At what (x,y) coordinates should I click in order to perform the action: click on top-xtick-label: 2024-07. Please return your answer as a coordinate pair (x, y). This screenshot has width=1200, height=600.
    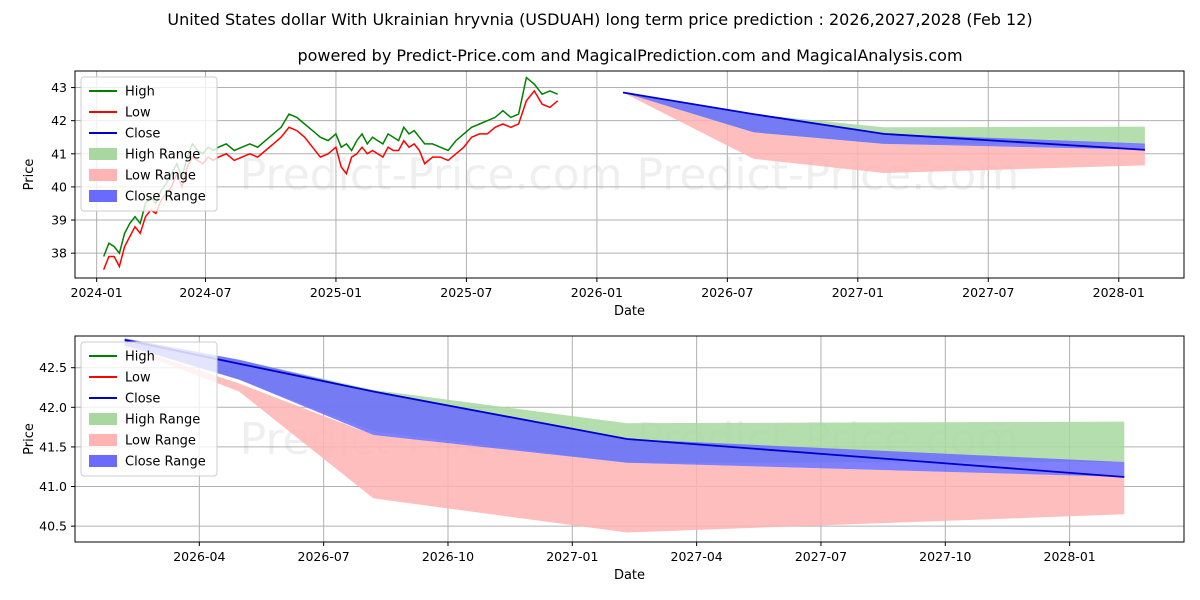
    Looking at the image, I should click on (205, 292).